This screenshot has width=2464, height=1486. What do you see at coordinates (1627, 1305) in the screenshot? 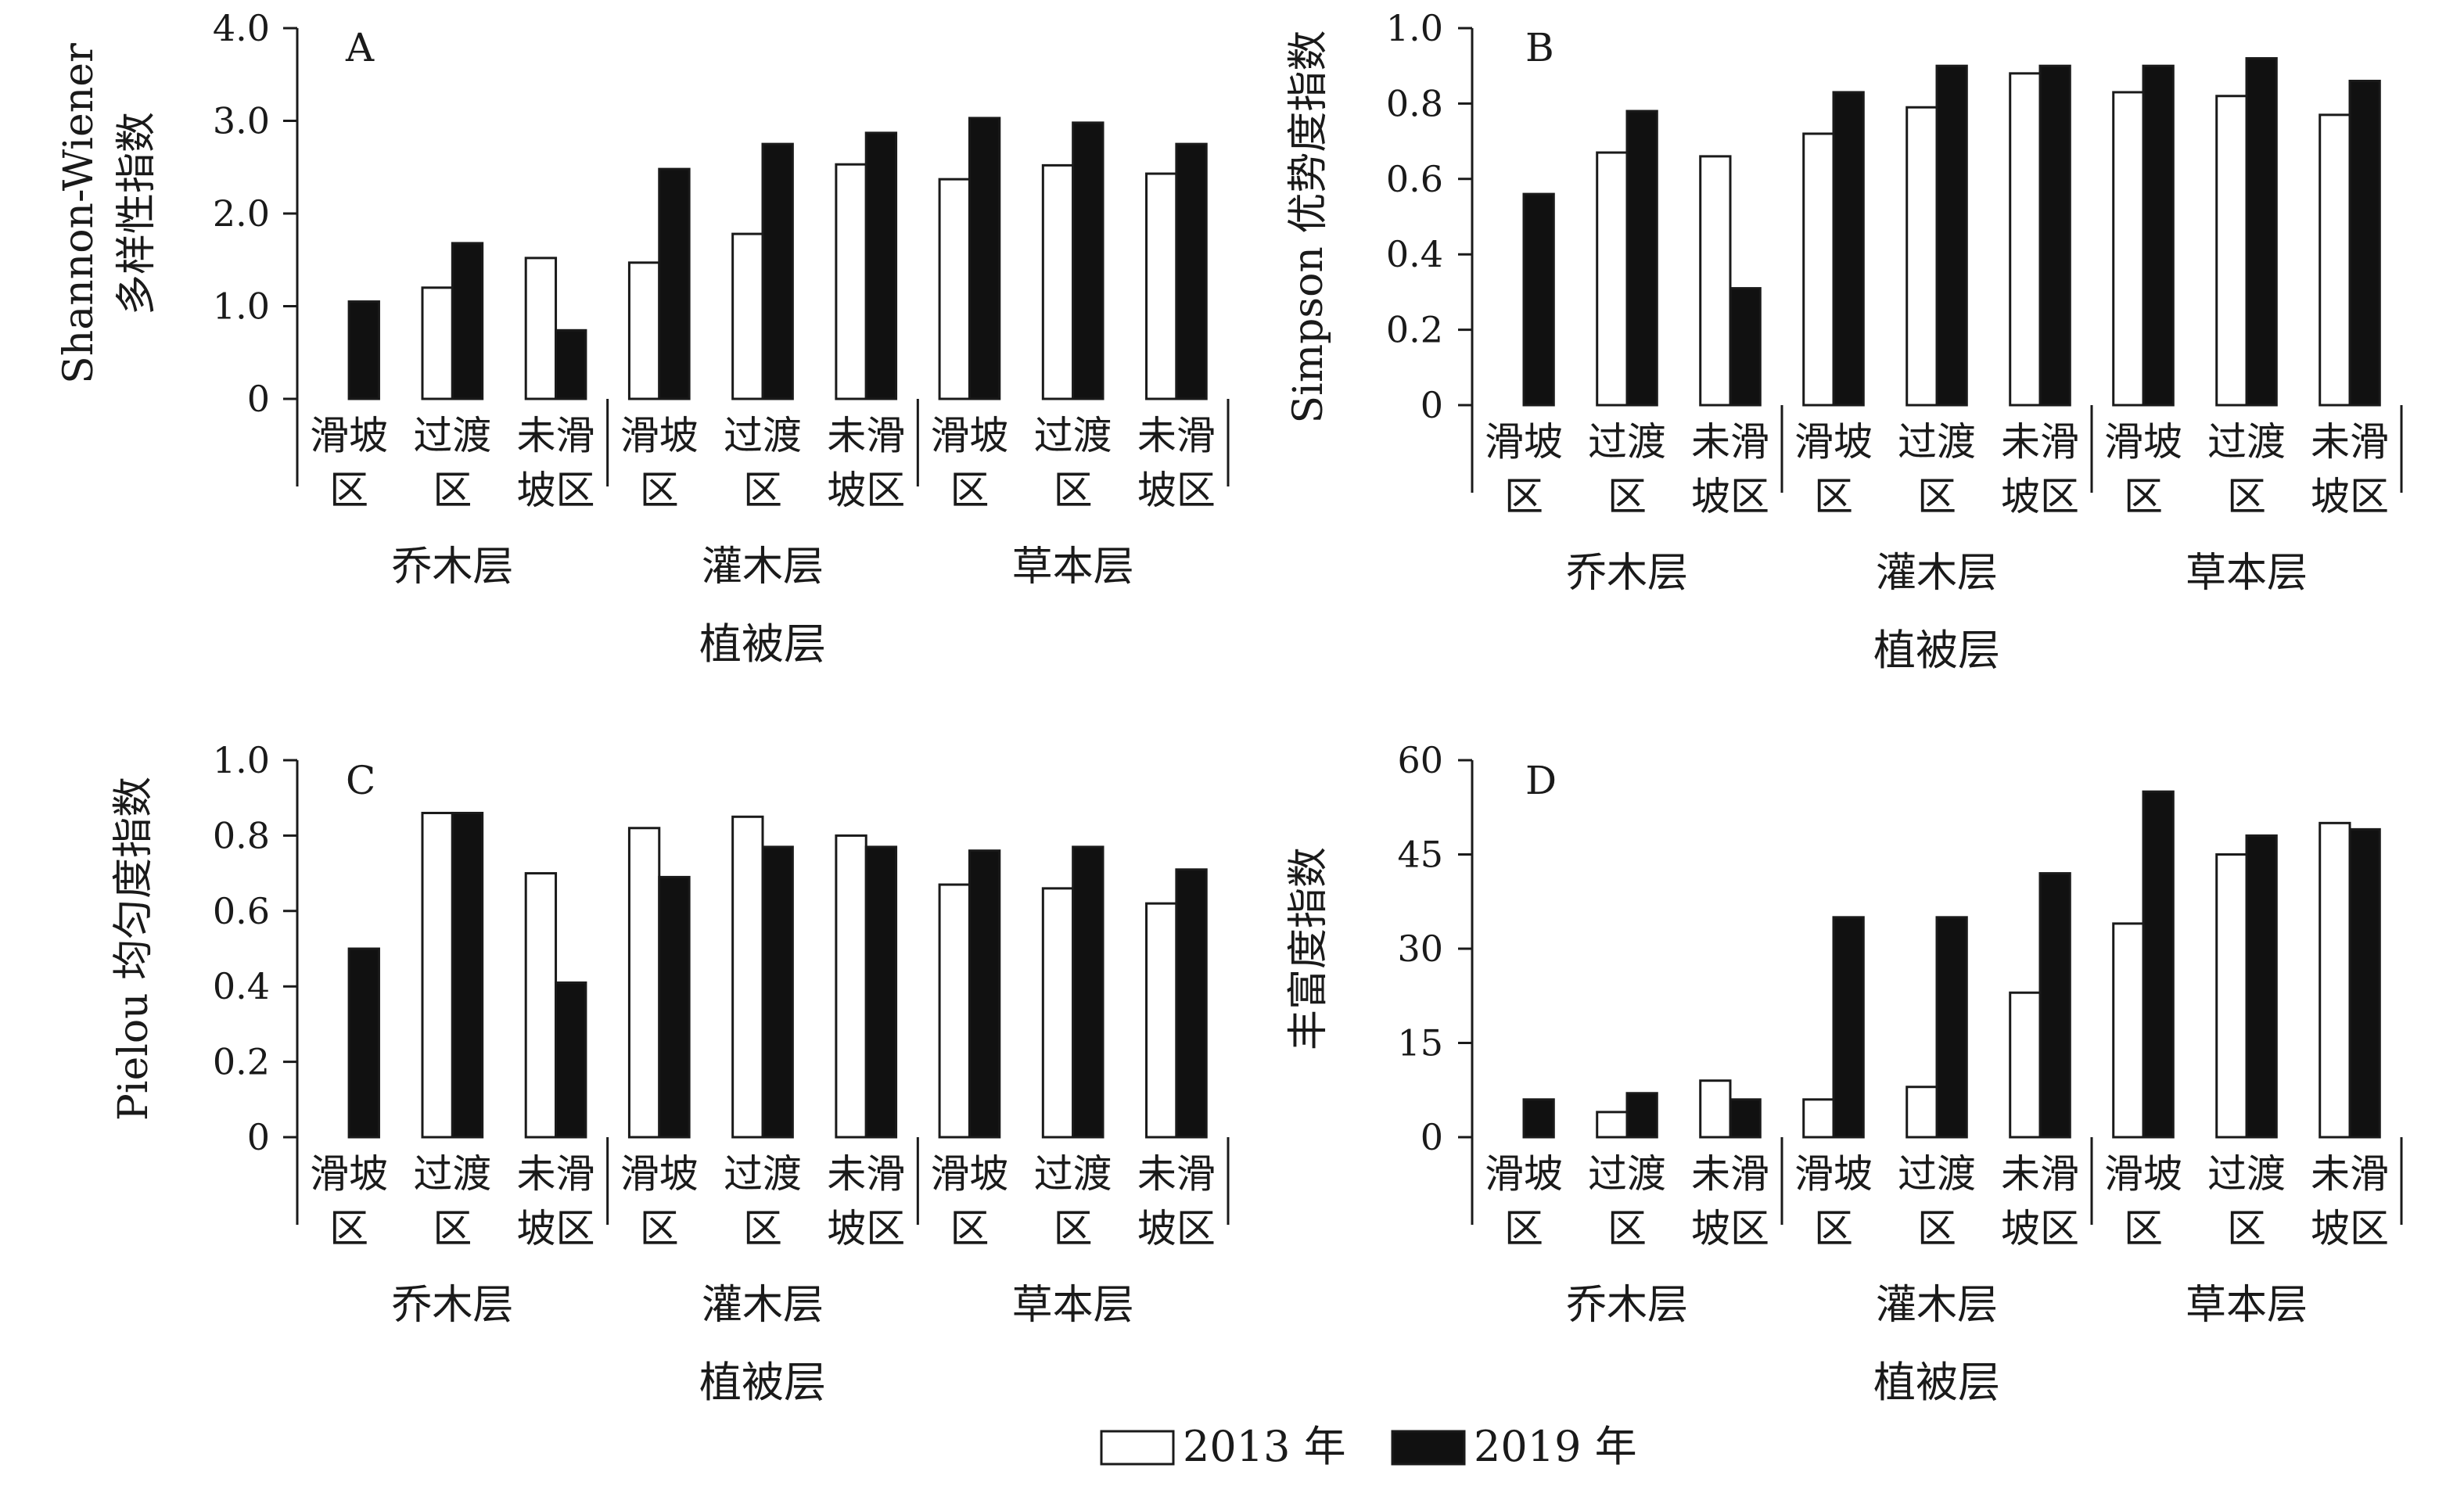
I see `panel-d-group-label: 乔木层` at bounding box center [1627, 1305].